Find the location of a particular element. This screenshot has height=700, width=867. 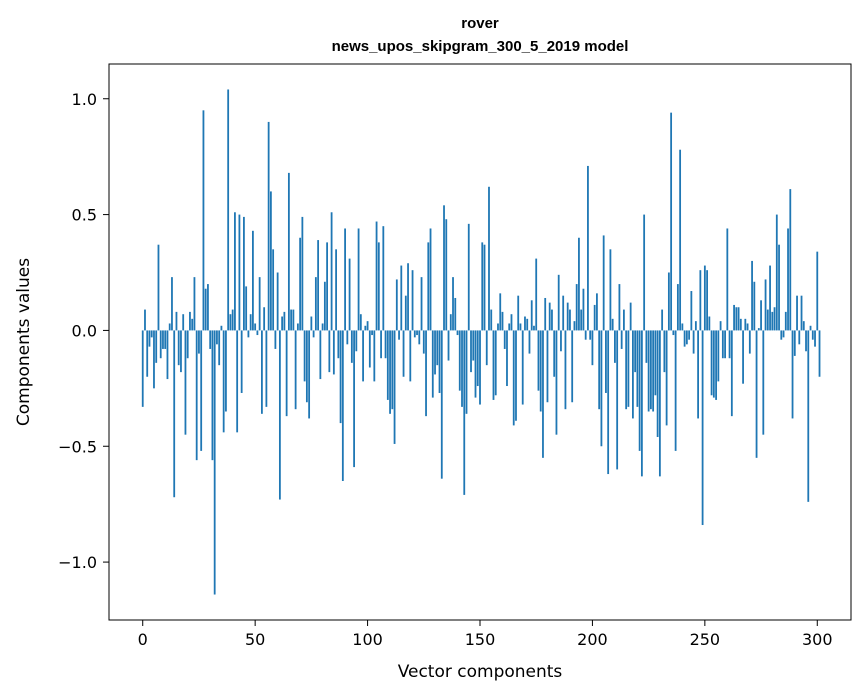

y-axis-label: Components values is located at coordinates (24, 342).